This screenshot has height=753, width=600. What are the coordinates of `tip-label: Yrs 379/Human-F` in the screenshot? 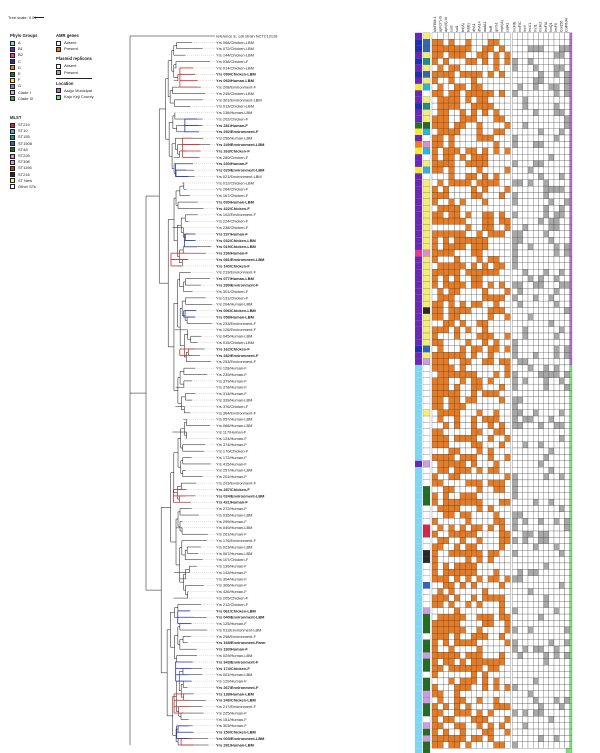 It's located at (231, 380).